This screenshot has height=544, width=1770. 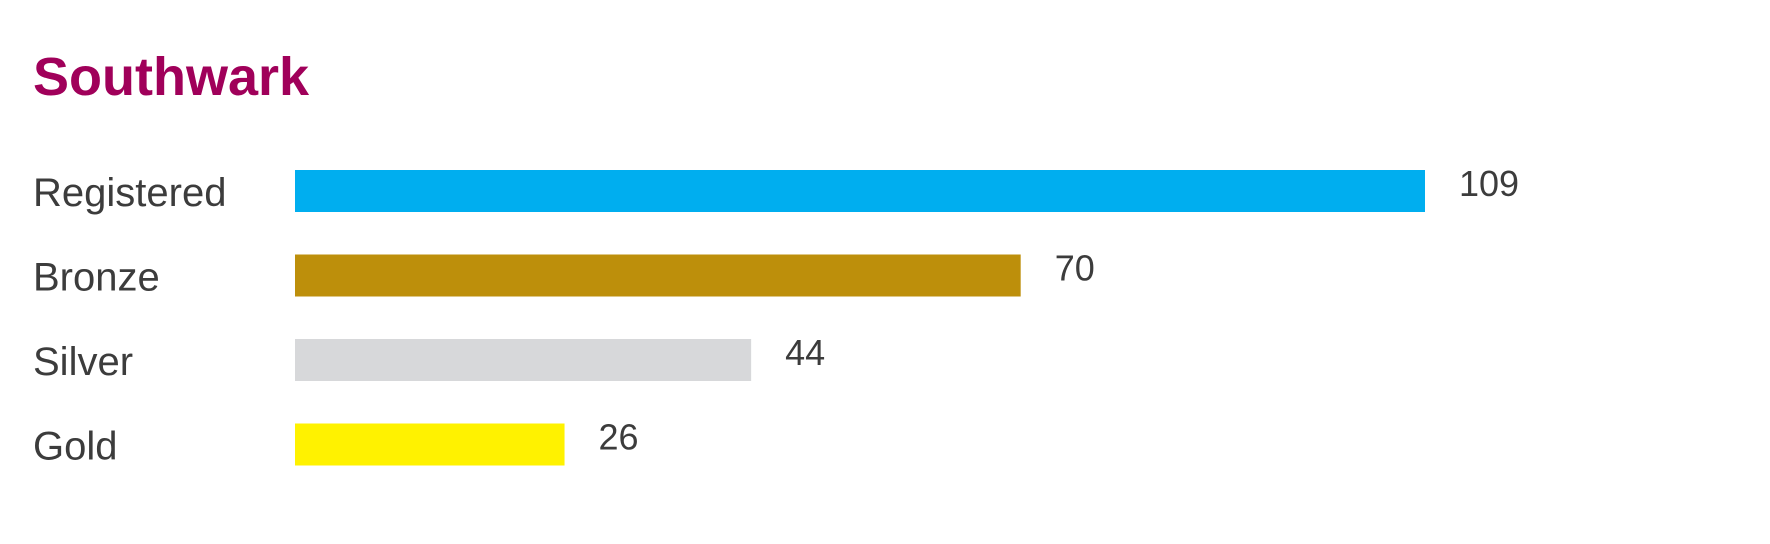 What do you see at coordinates (83, 362) in the screenshot?
I see `category-label: Silver` at bounding box center [83, 362].